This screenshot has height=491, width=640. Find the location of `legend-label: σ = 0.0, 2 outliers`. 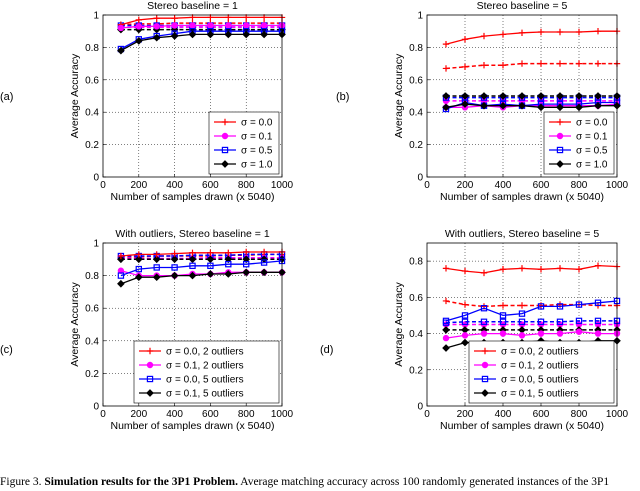

legend-label: σ = 0.0, 2 outliers is located at coordinates (205, 352).